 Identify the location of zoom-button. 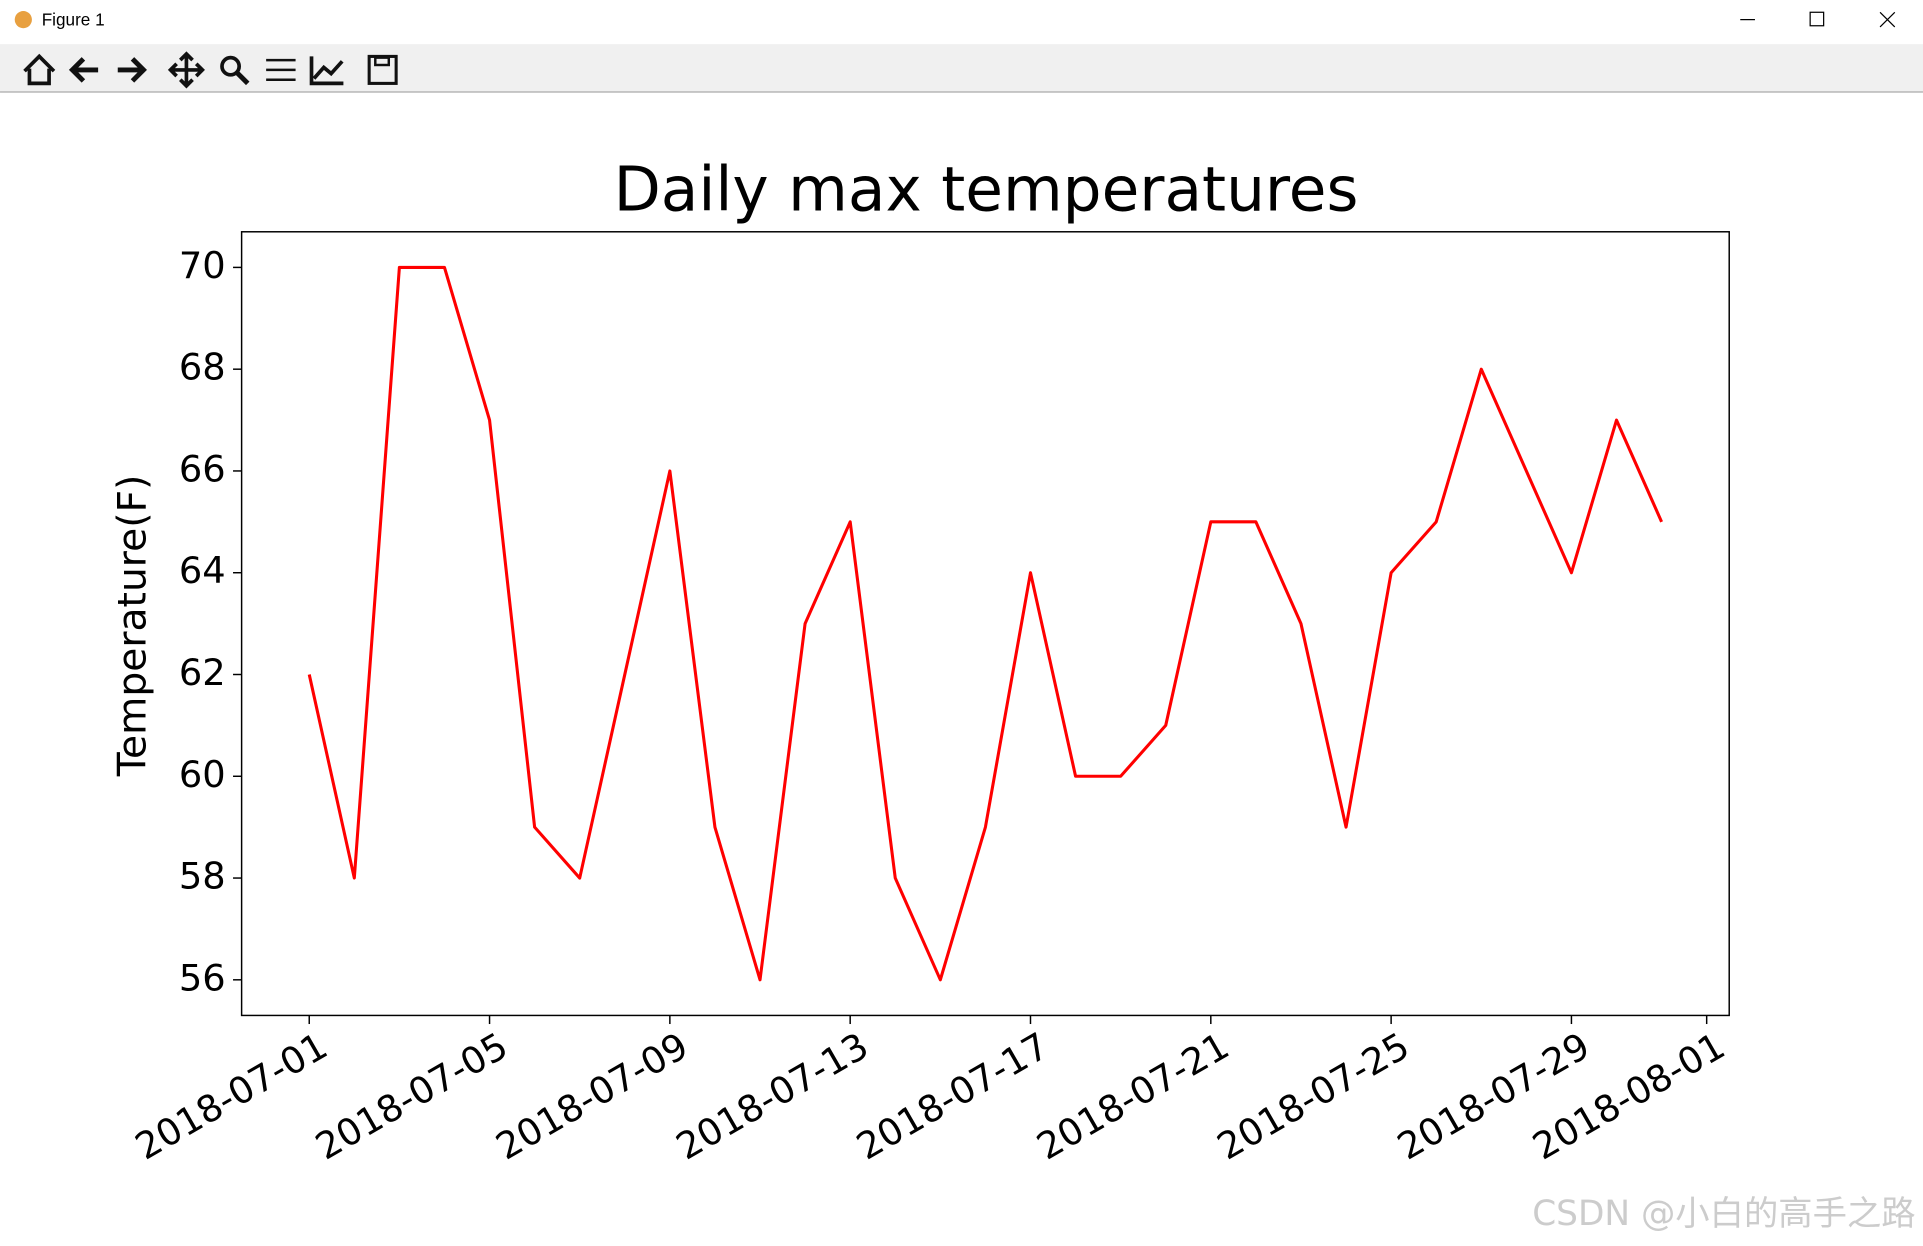
(231, 66).